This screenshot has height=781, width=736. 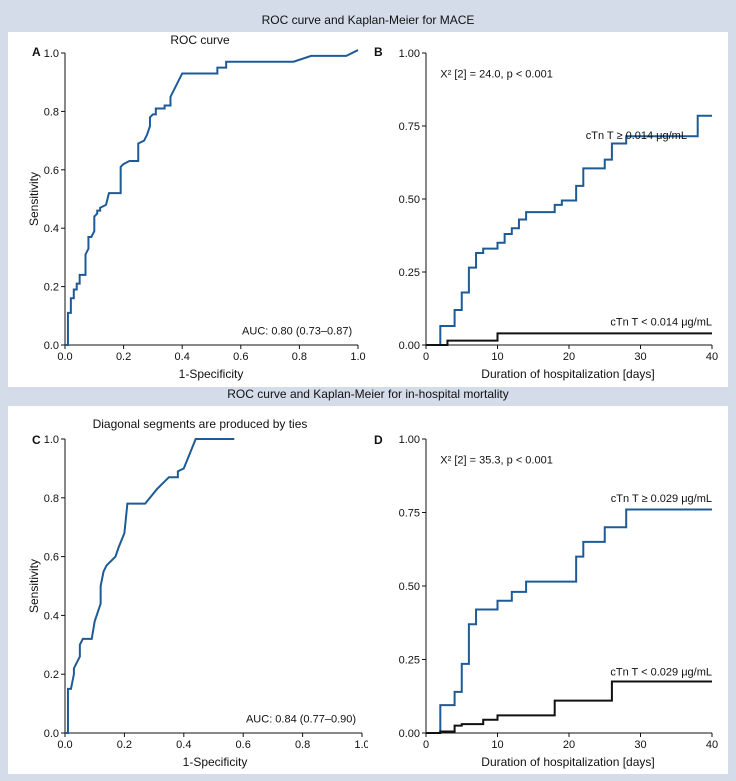 What do you see at coordinates (200, 40) in the screenshot?
I see `chart-title-a: ROC curve` at bounding box center [200, 40].